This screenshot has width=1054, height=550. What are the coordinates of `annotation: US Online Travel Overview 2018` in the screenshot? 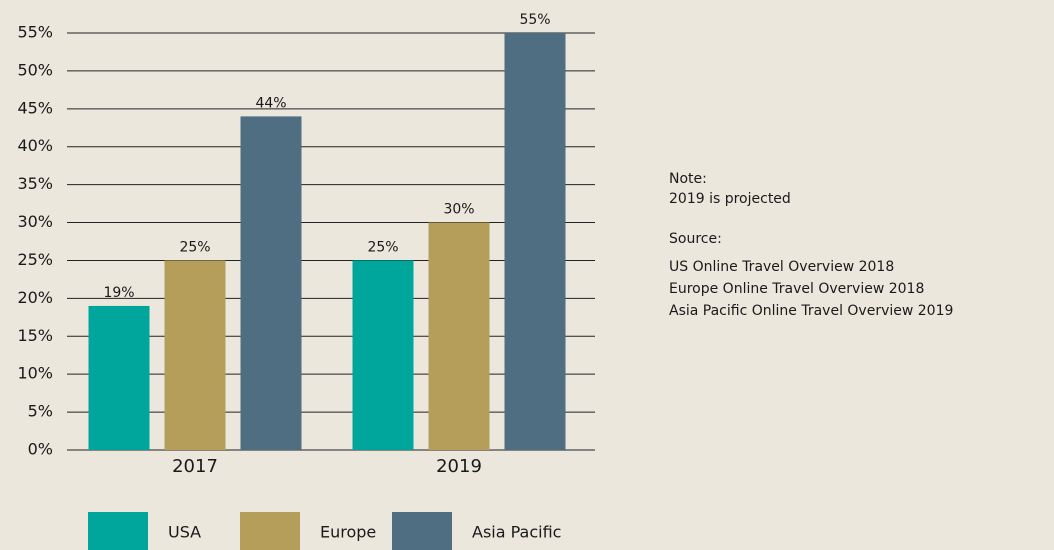 It's located at (781, 267).